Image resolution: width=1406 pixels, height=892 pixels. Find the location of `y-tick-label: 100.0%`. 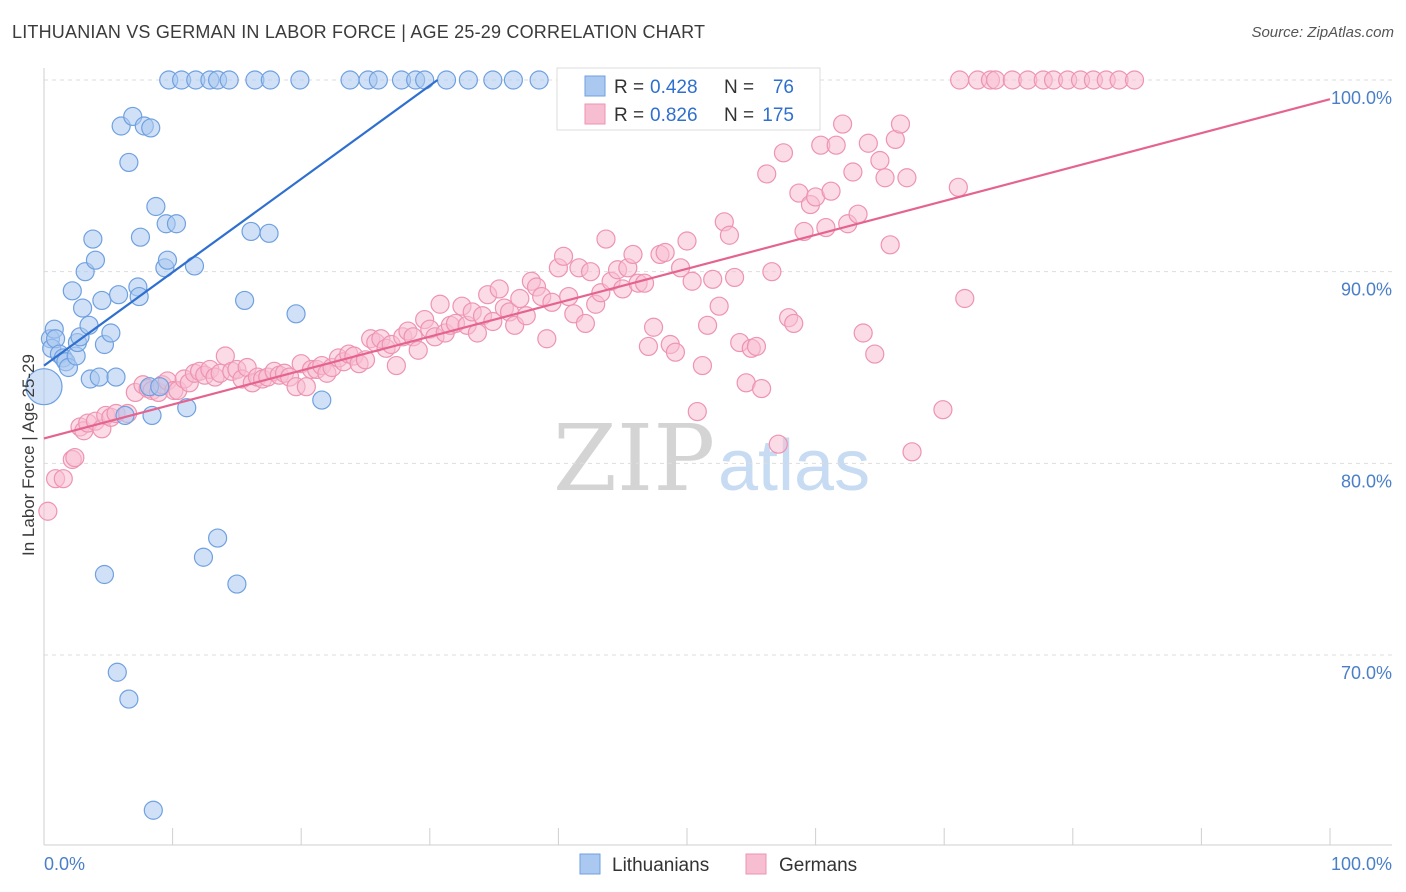

y-tick-label: 100.0% is located at coordinates (1361, 98).